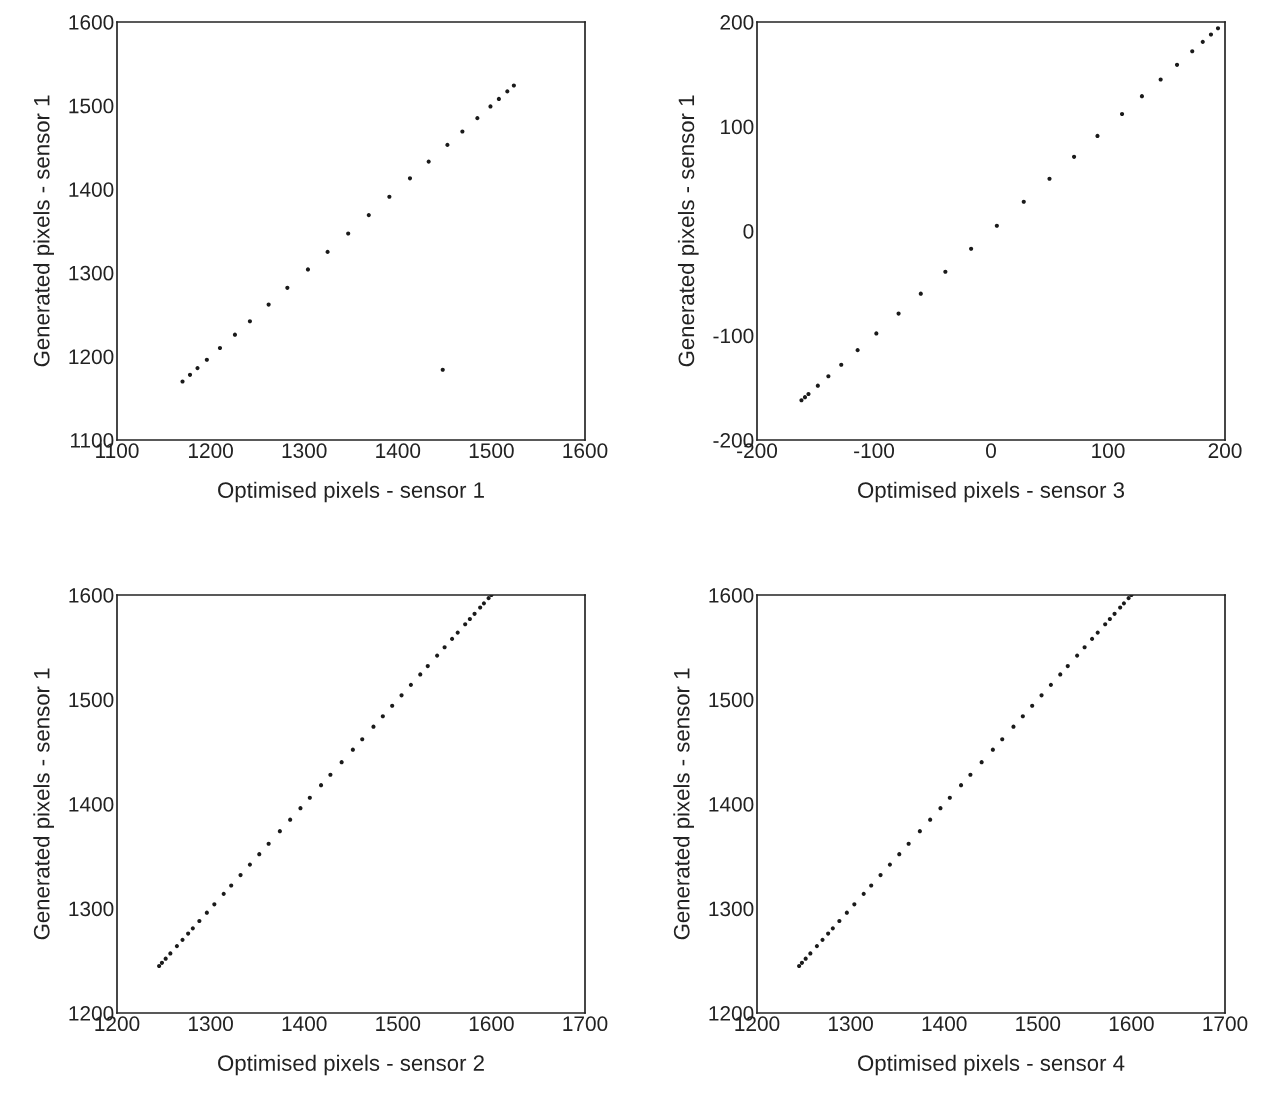  What do you see at coordinates (737, 127) in the screenshot?
I see `y-tick-label: 100` at bounding box center [737, 127].